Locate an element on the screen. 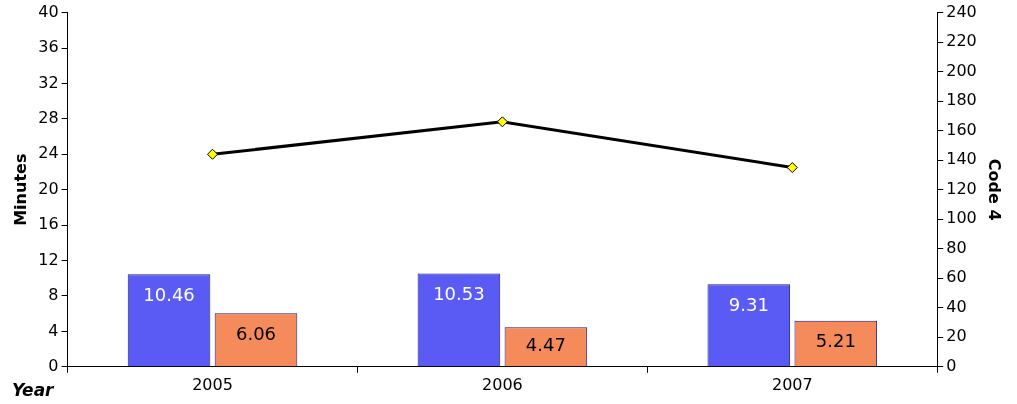 Image resolution: width=1017 pixels, height=404 pixels. data-label: 9.31 is located at coordinates (748, 305).